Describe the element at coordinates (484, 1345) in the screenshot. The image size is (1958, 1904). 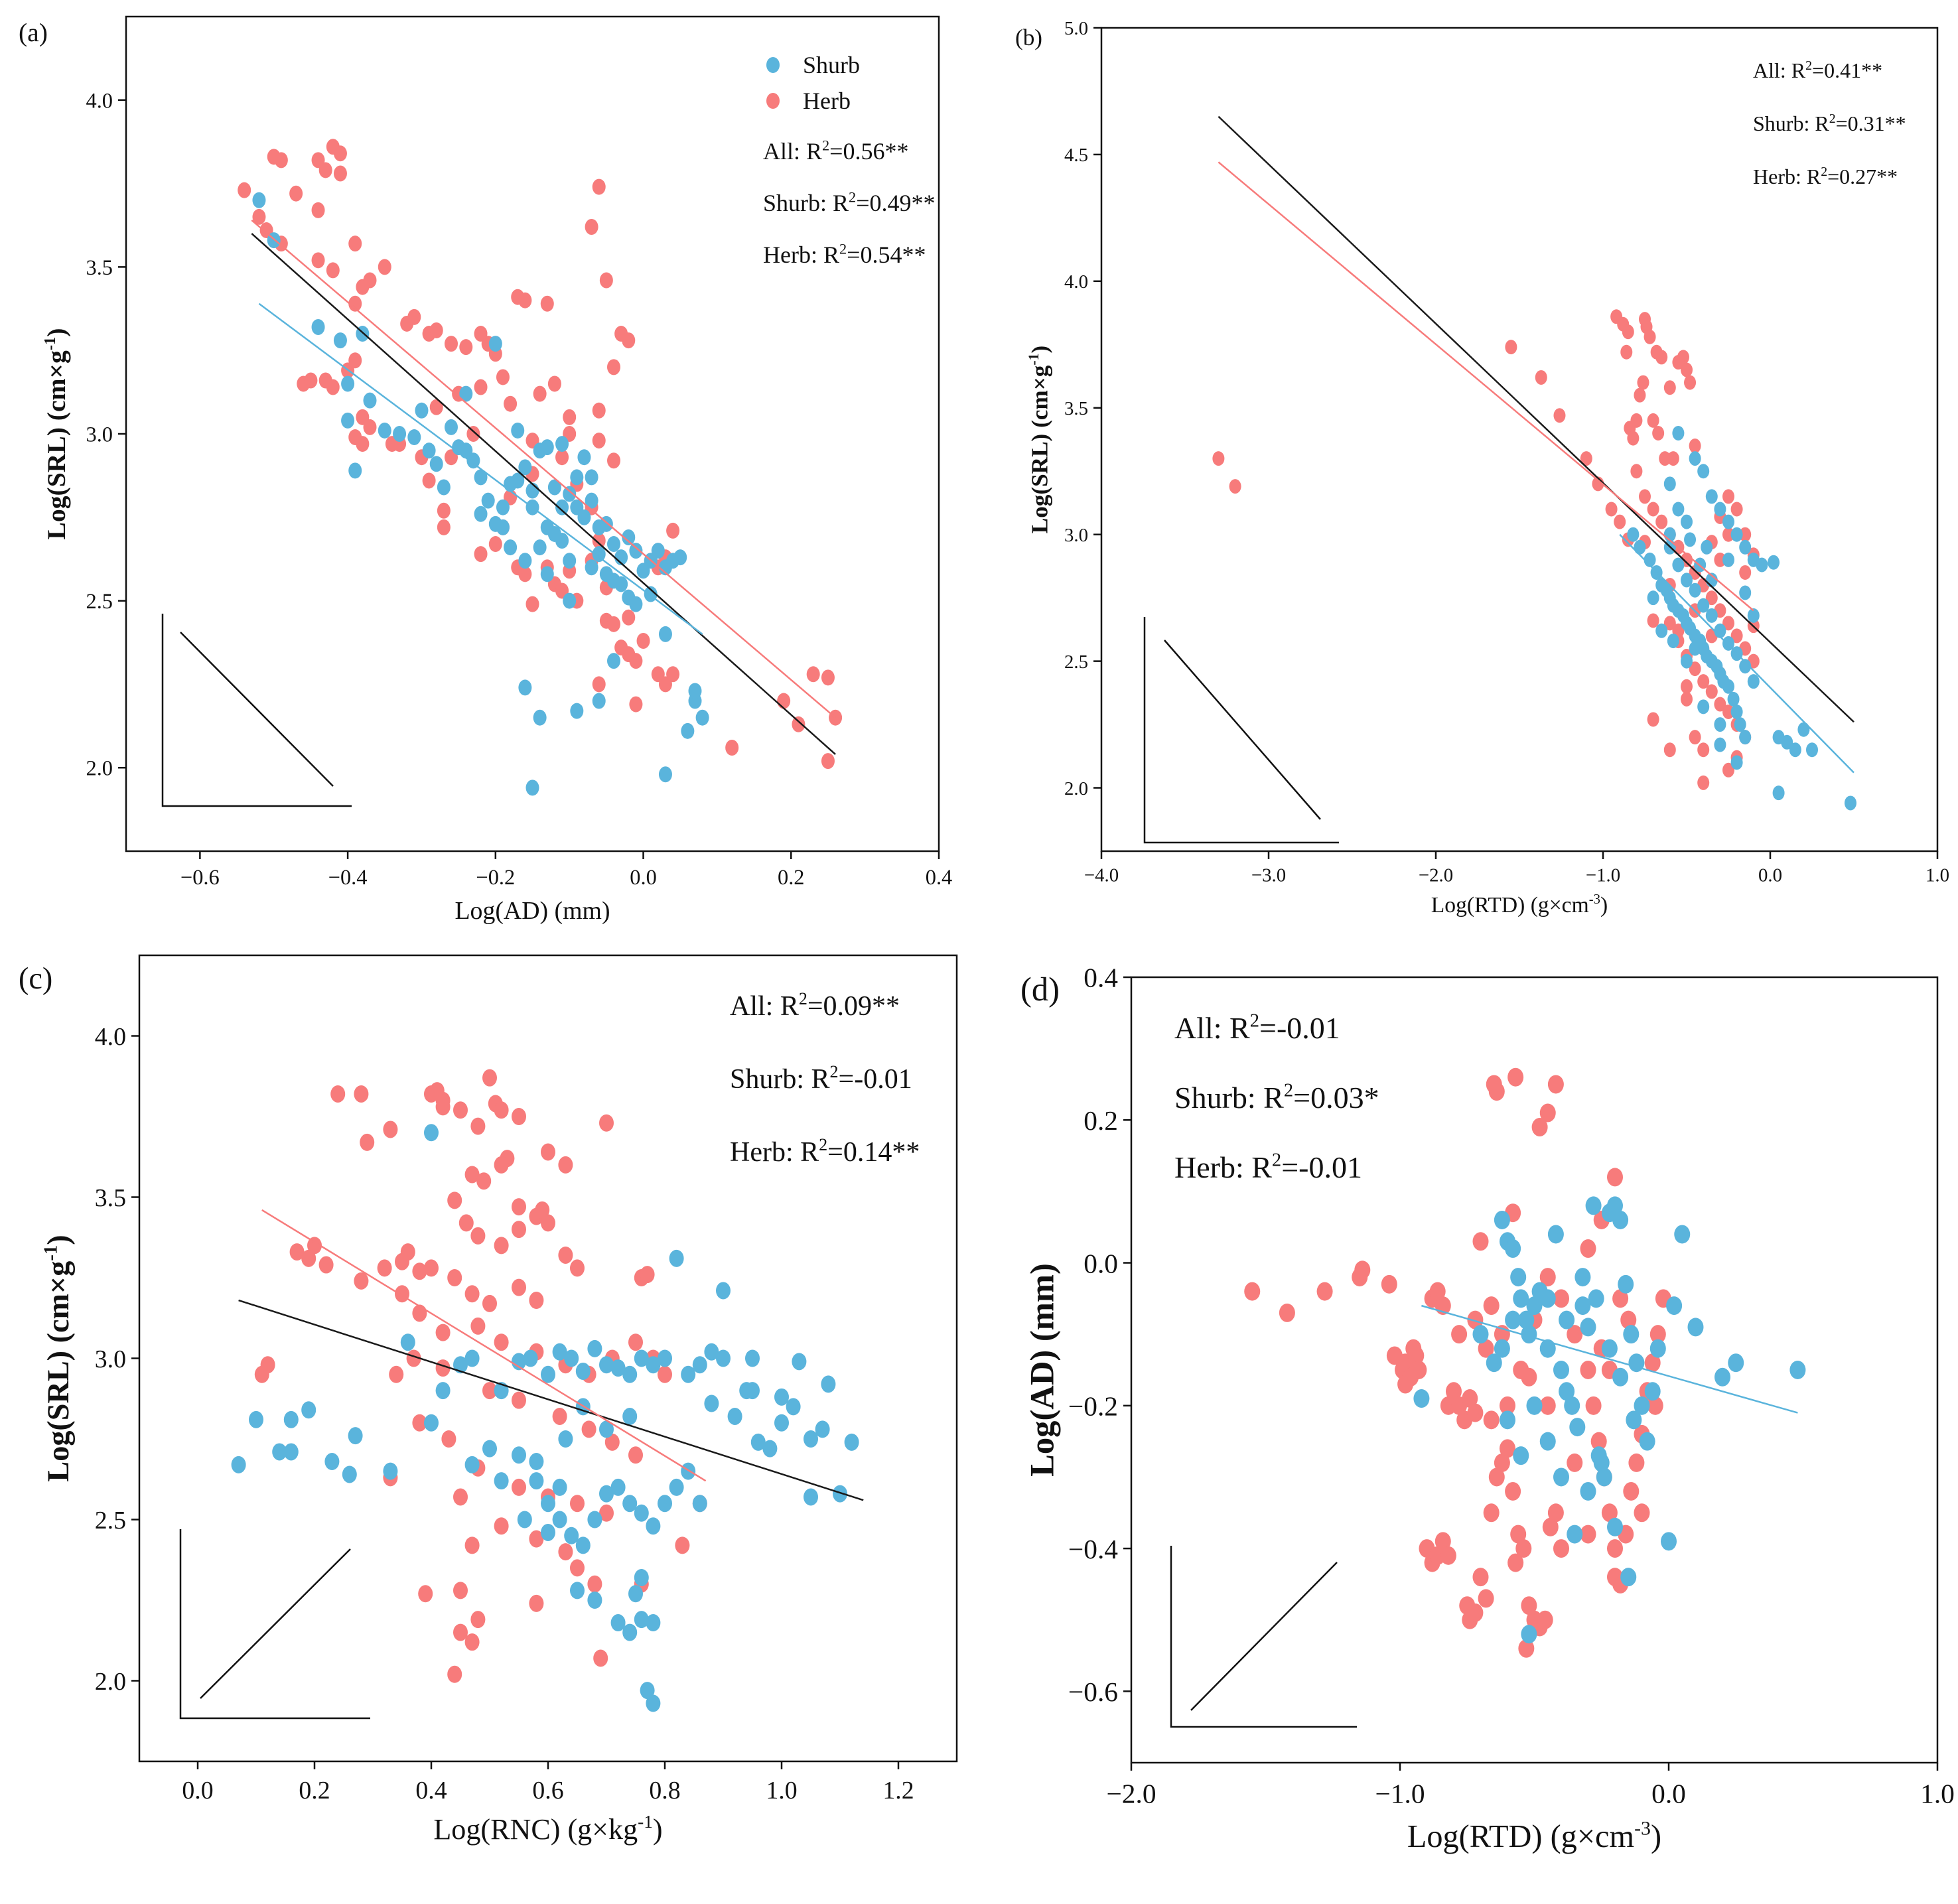
I see `fit-line-herb` at that location.